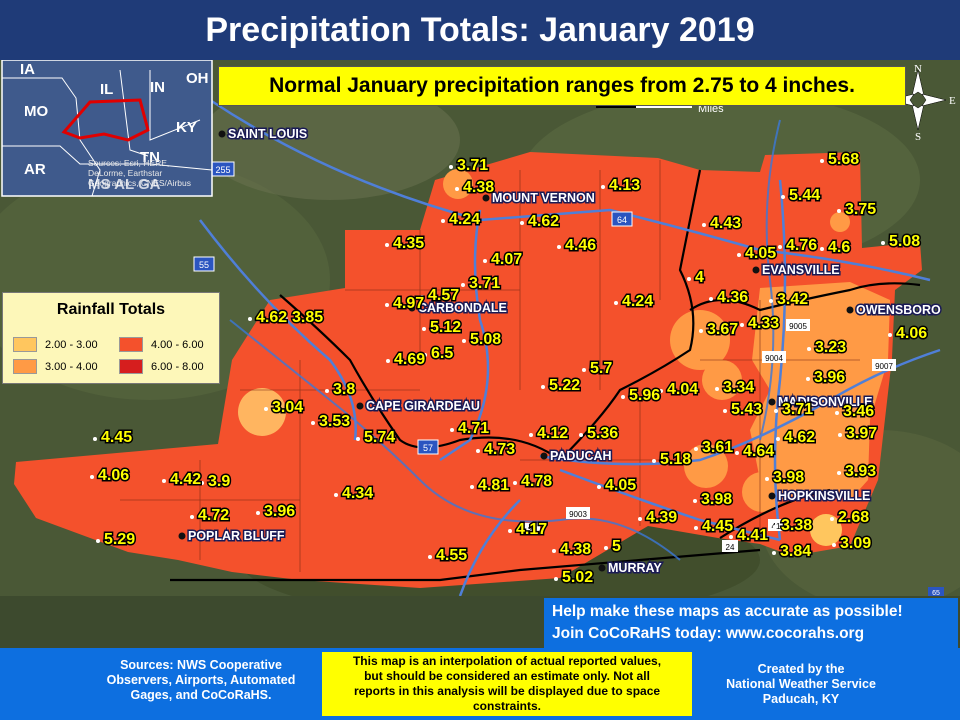  What do you see at coordinates (578, 514) in the screenshot?
I see `svg-text: 9003` at bounding box center [578, 514].